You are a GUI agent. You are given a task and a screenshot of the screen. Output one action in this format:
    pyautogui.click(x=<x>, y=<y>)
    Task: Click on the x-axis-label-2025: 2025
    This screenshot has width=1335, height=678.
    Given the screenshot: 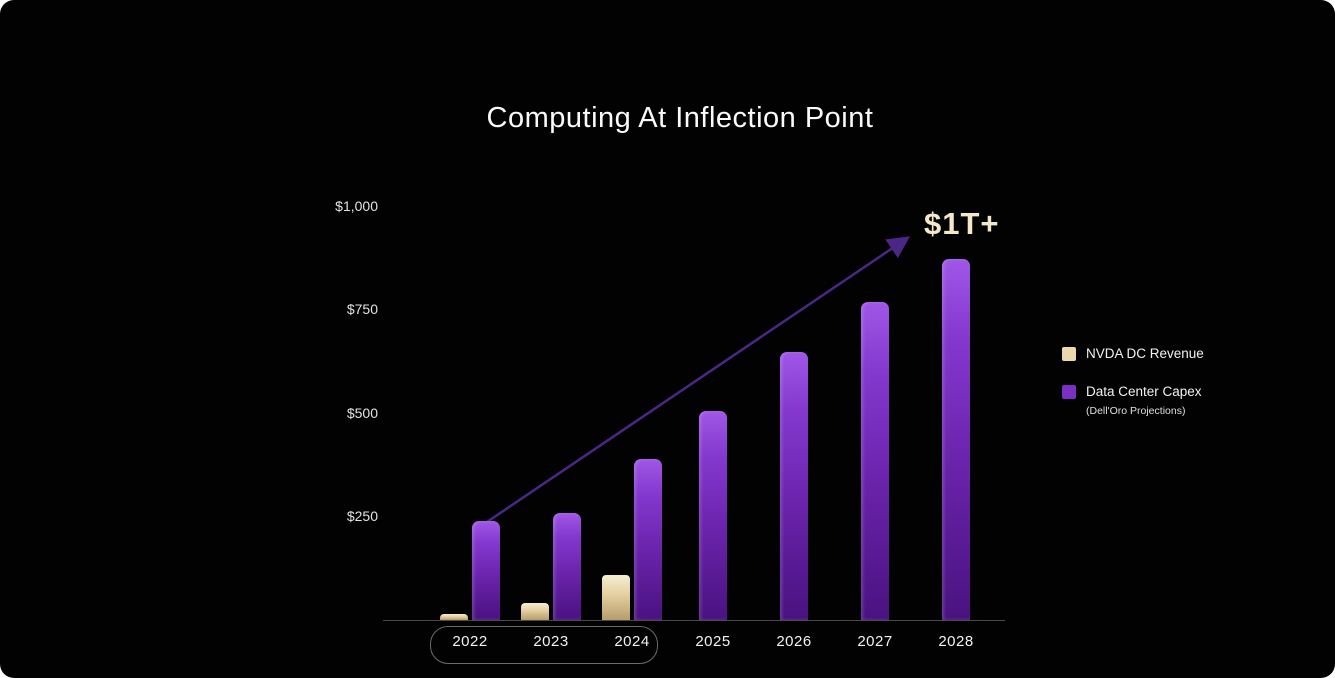 What is the action you would take?
    pyautogui.click(x=713, y=641)
    